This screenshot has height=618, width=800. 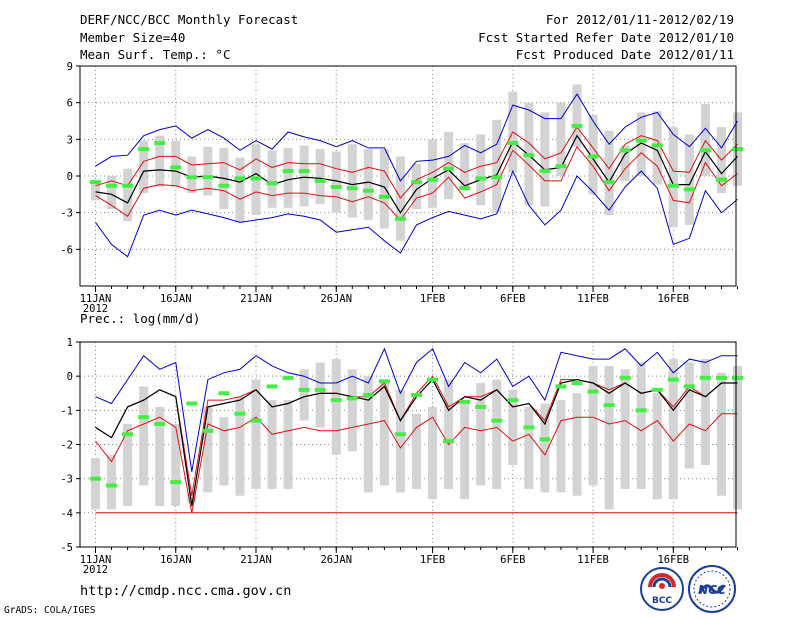 I want to click on bcc-logo-text: BCC, so click(x=662, y=601).